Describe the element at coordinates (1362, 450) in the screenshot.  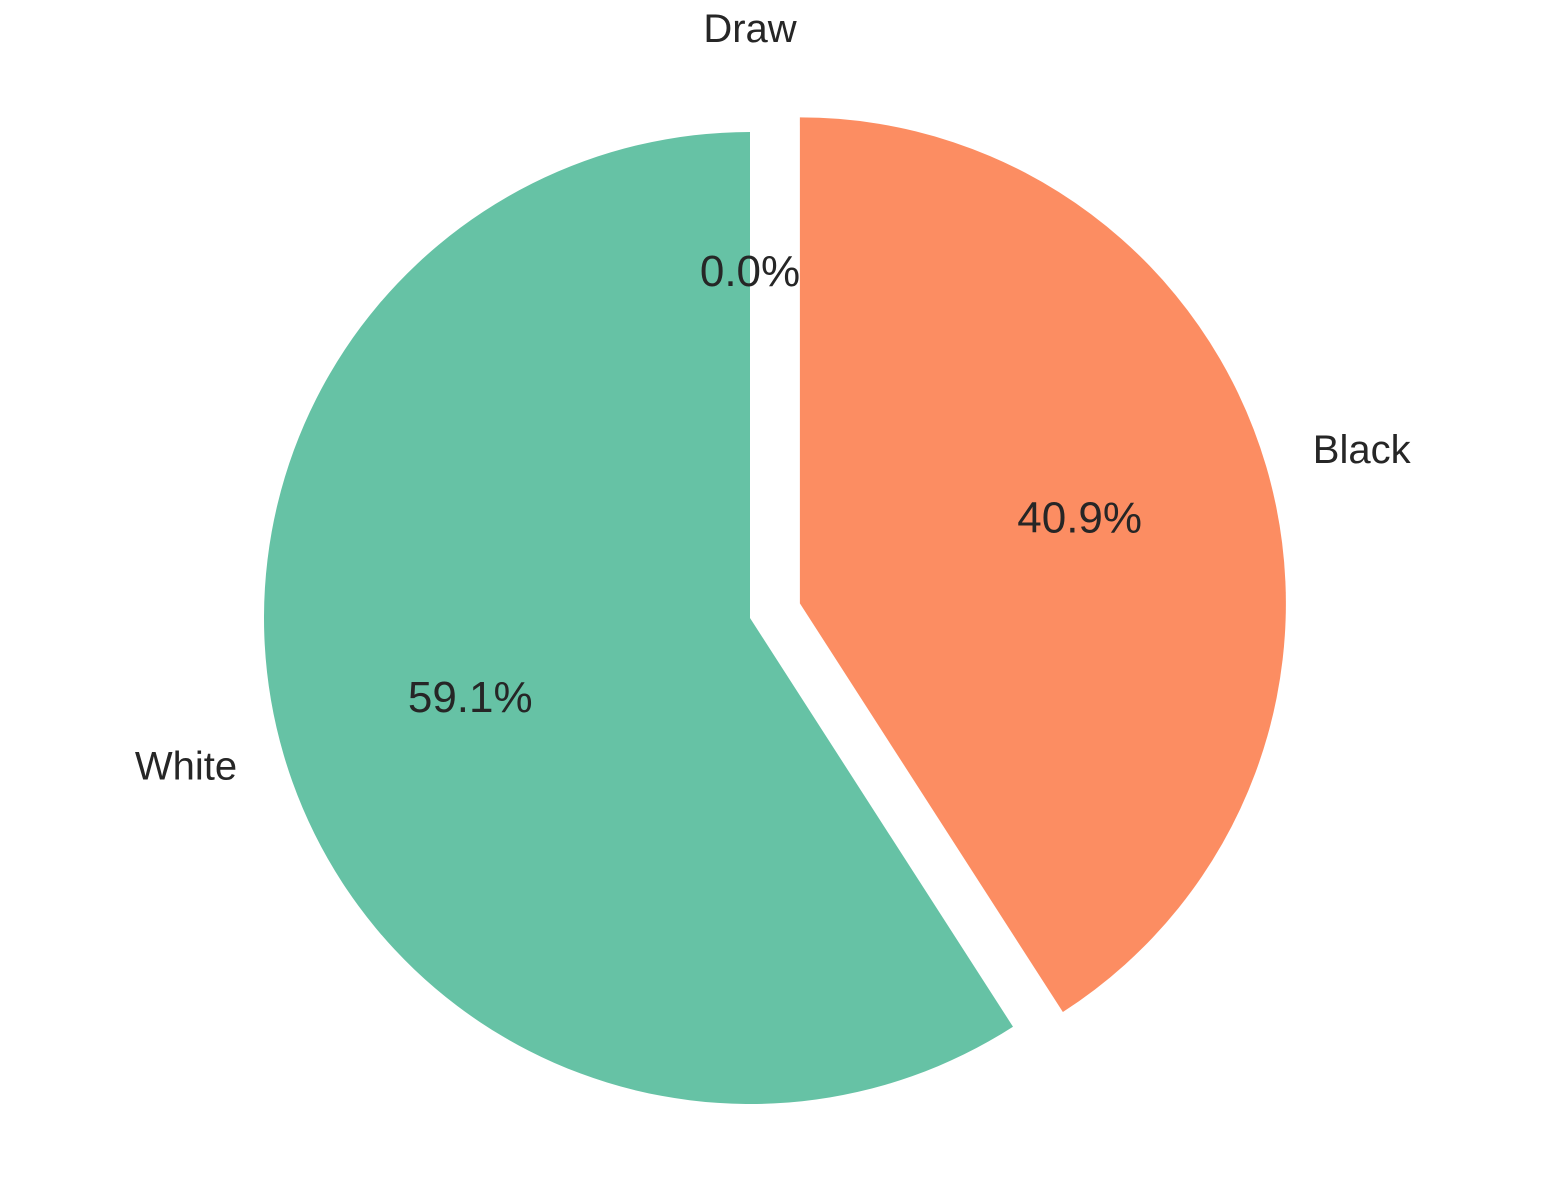
I see `slice-label-black: Black` at that location.